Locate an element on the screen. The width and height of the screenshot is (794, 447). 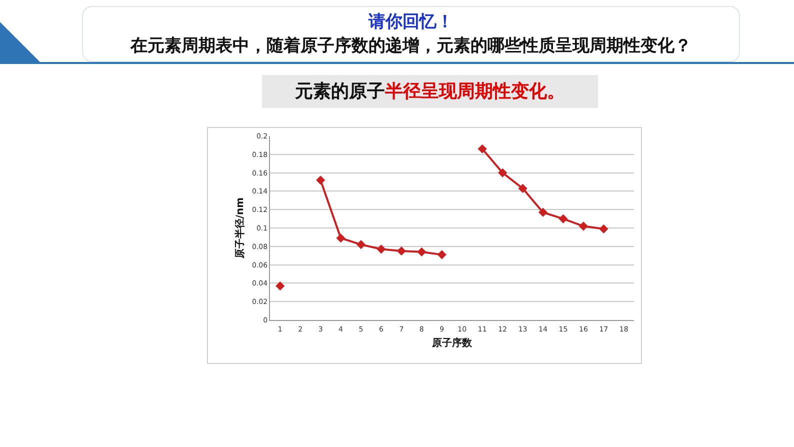
chart-subtitle: 在元素周期表中，随着原子序数的递增，元素的哪些性质呈现周期性变化？ is located at coordinates (410, 46).